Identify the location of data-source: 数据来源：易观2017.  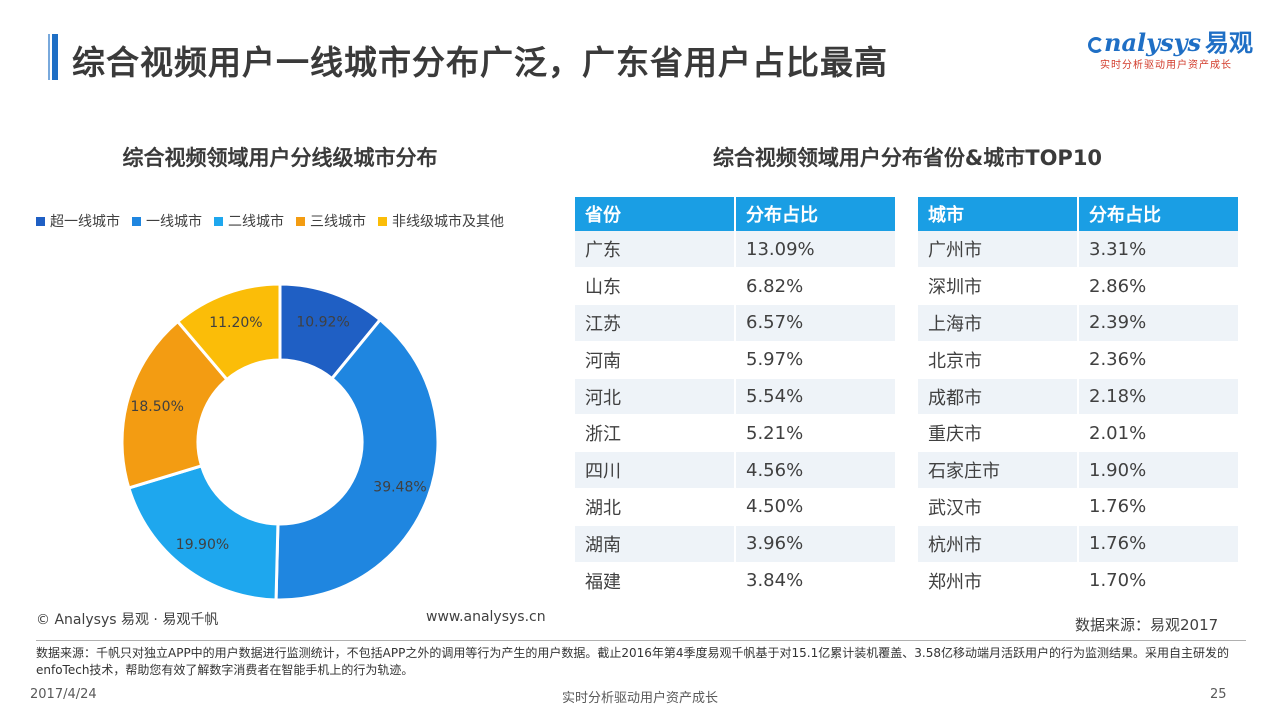
(1147, 625).